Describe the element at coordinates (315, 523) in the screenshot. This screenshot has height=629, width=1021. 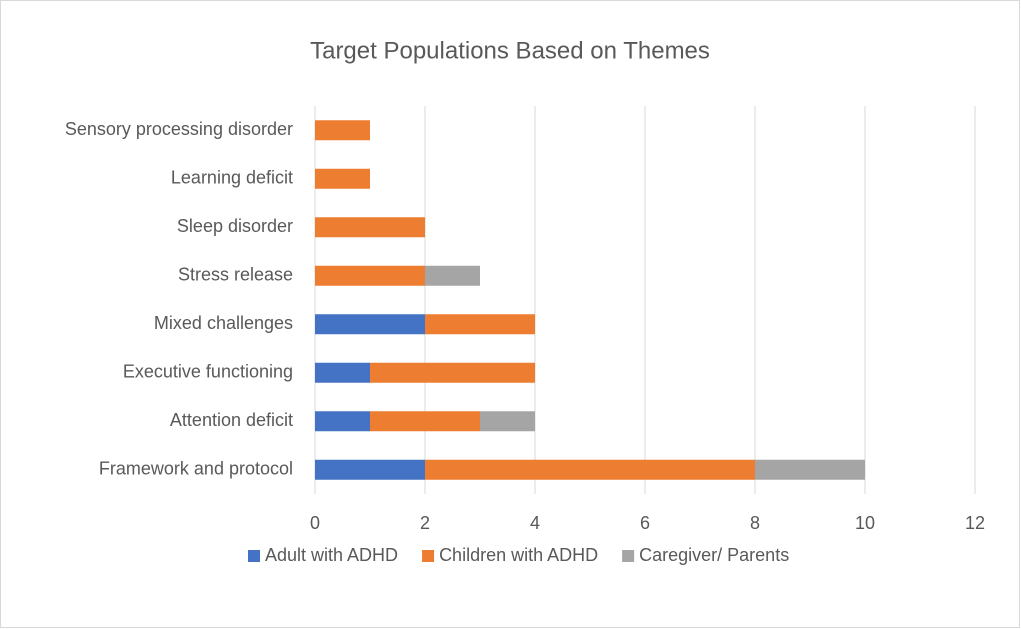
I see `x-tick-label: 0` at that location.